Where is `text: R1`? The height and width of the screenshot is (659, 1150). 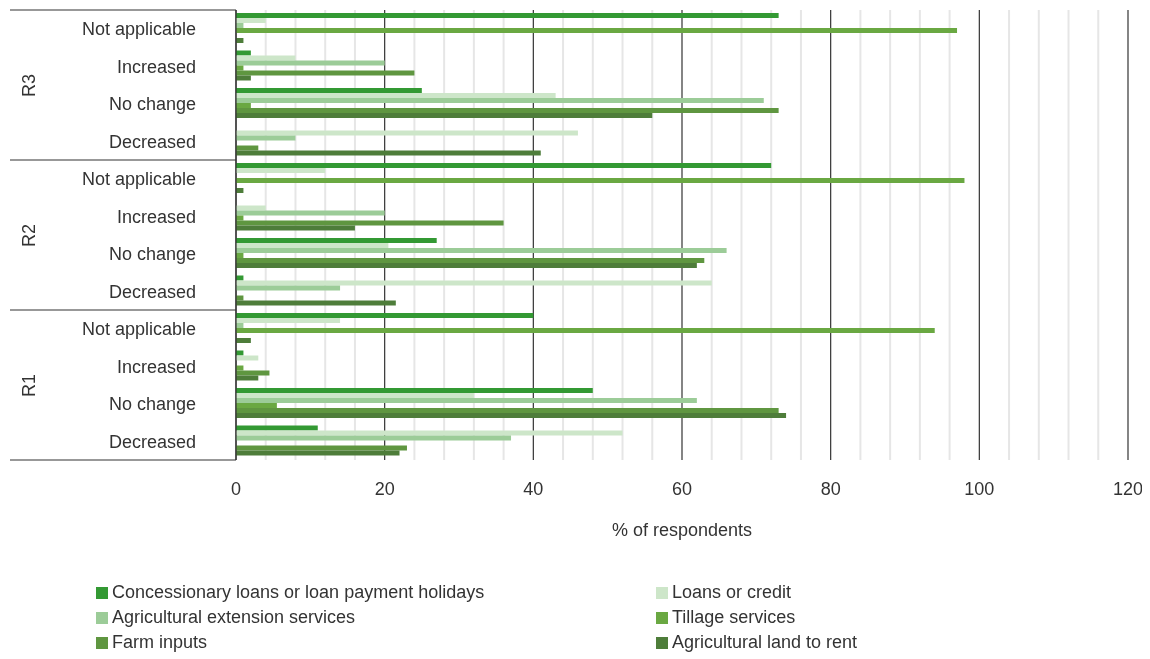
text: R1 is located at coordinates (30, 385).